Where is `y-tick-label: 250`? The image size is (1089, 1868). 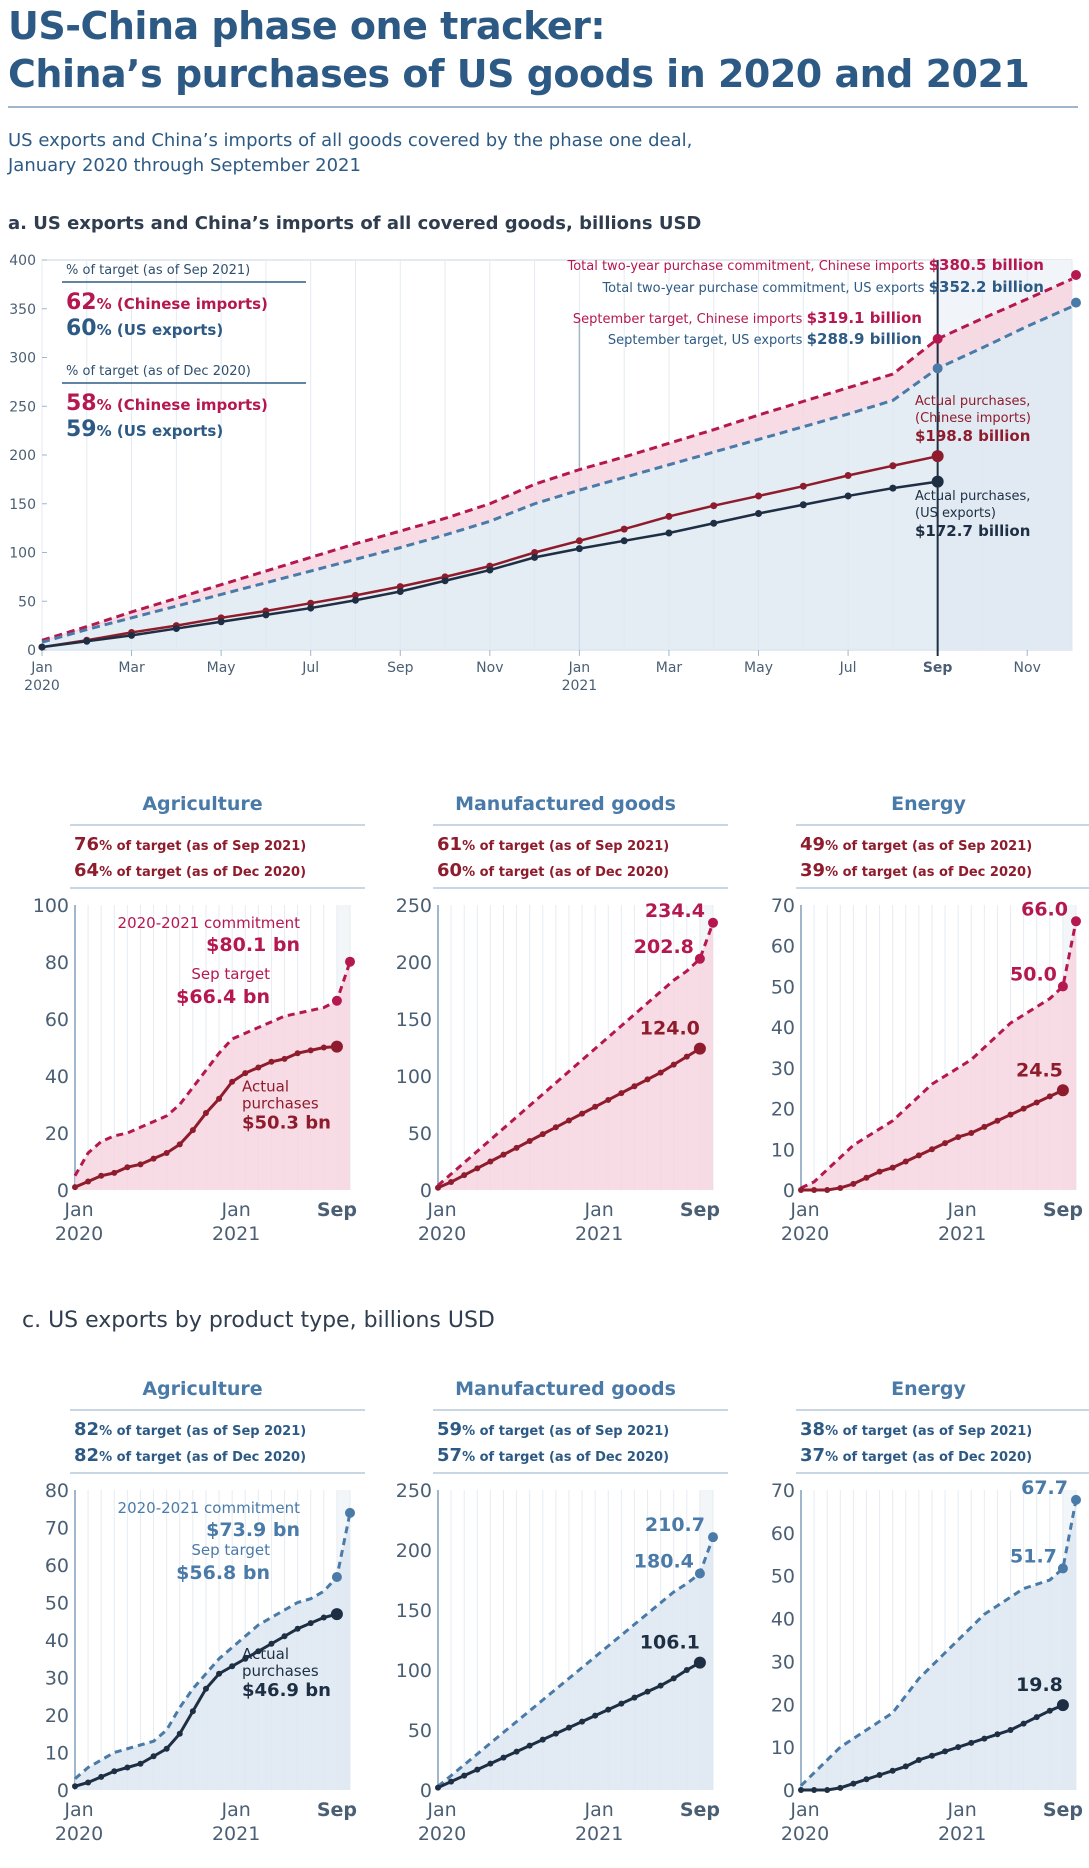
y-tick-label: 250 is located at coordinates (414, 906).